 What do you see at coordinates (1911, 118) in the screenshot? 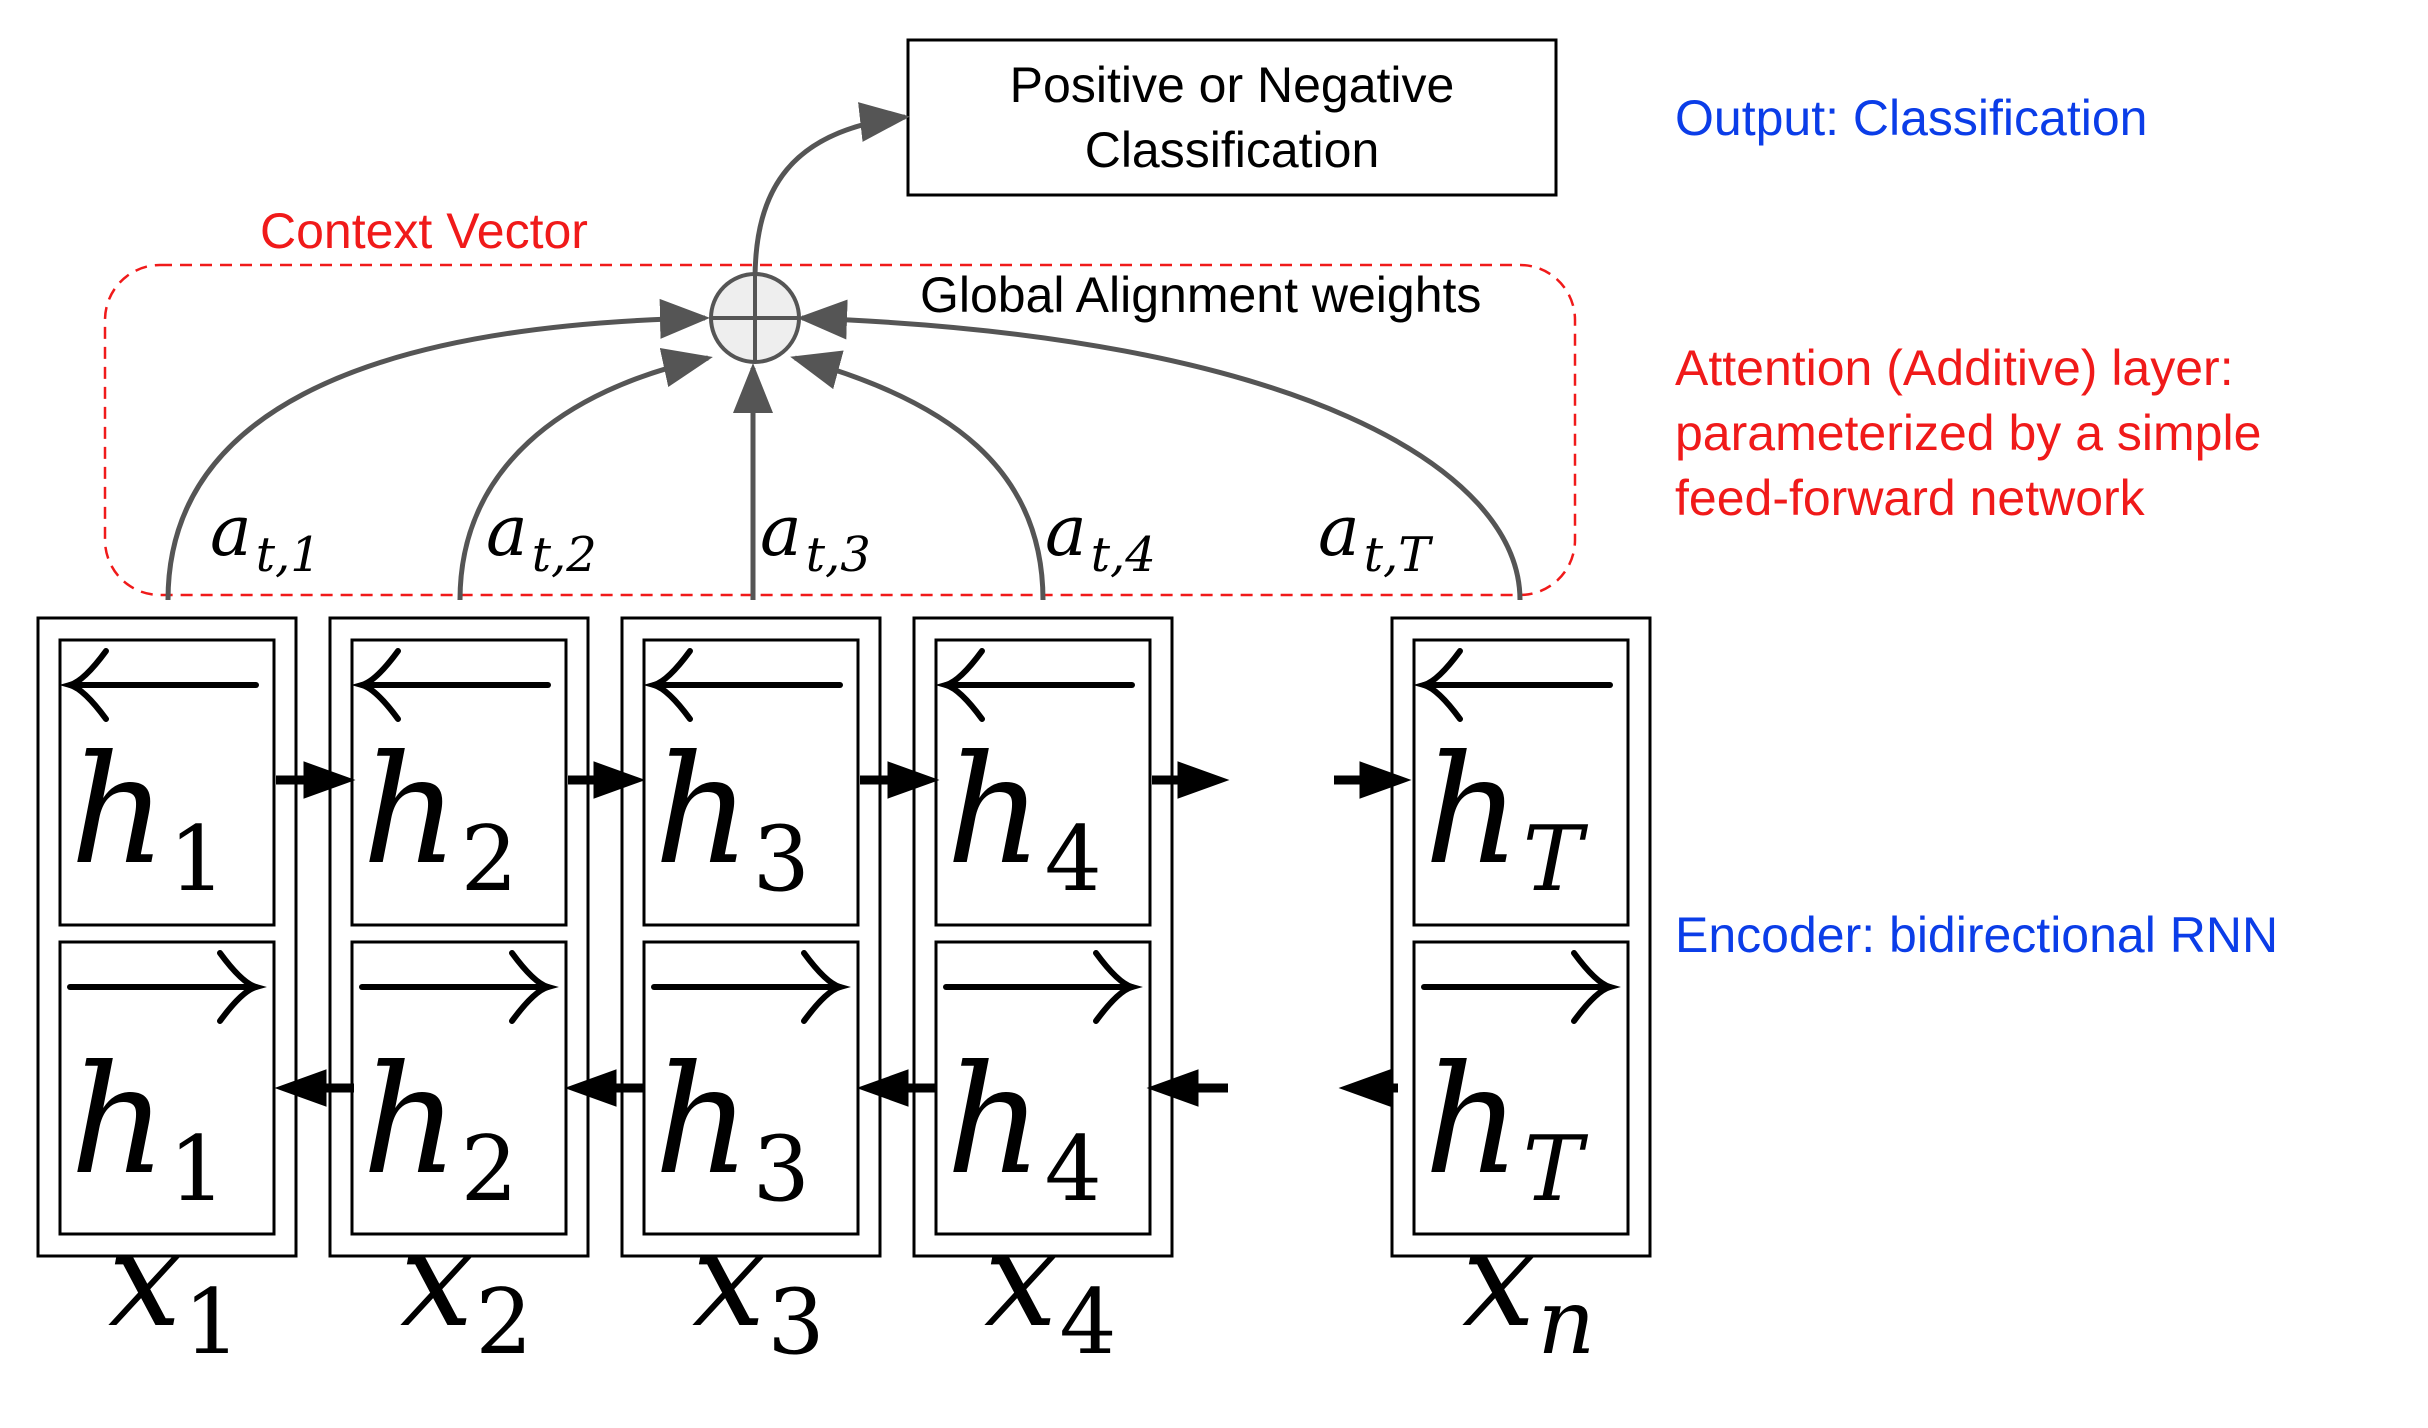
I see `output-annotation: Output: Classification` at bounding box center [1911, 118].